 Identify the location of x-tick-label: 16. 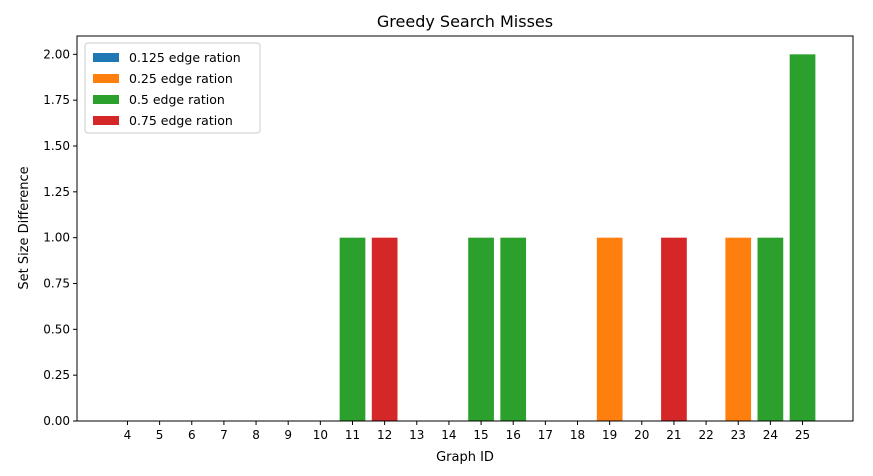
(513, 435).